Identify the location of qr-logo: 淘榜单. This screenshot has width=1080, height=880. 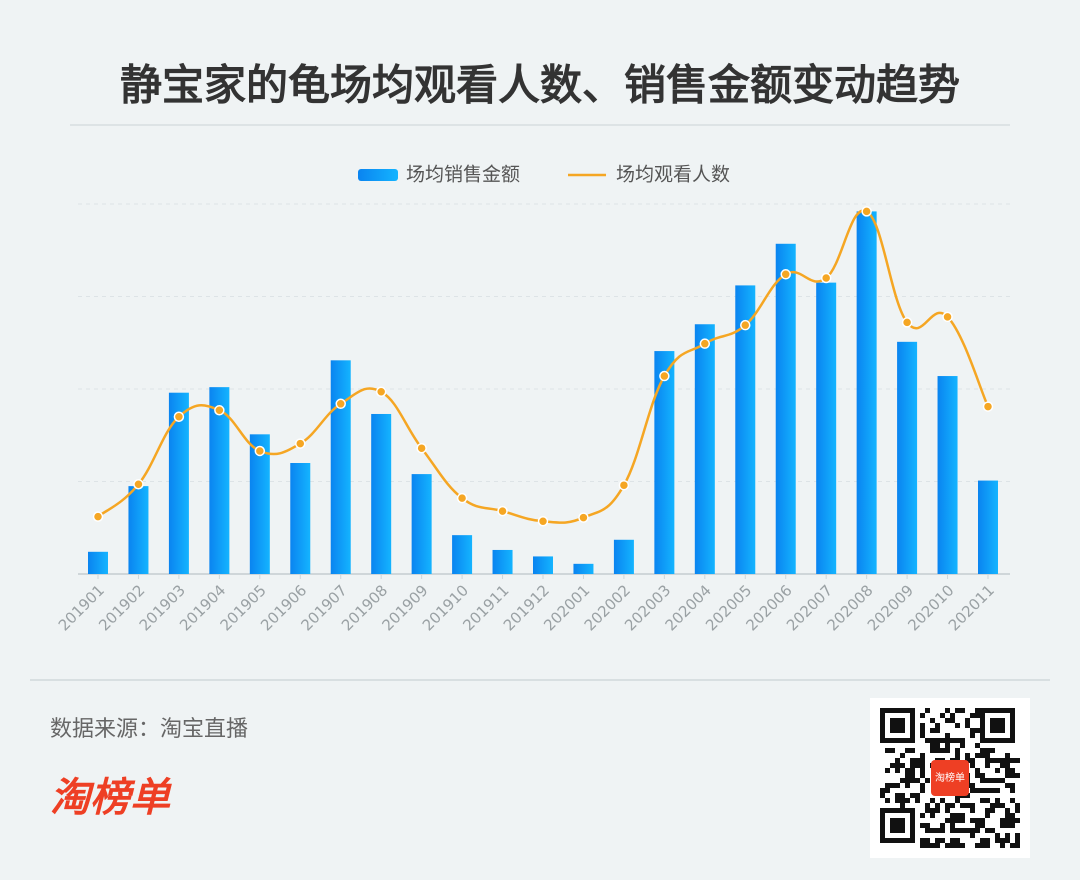
(950, 777).